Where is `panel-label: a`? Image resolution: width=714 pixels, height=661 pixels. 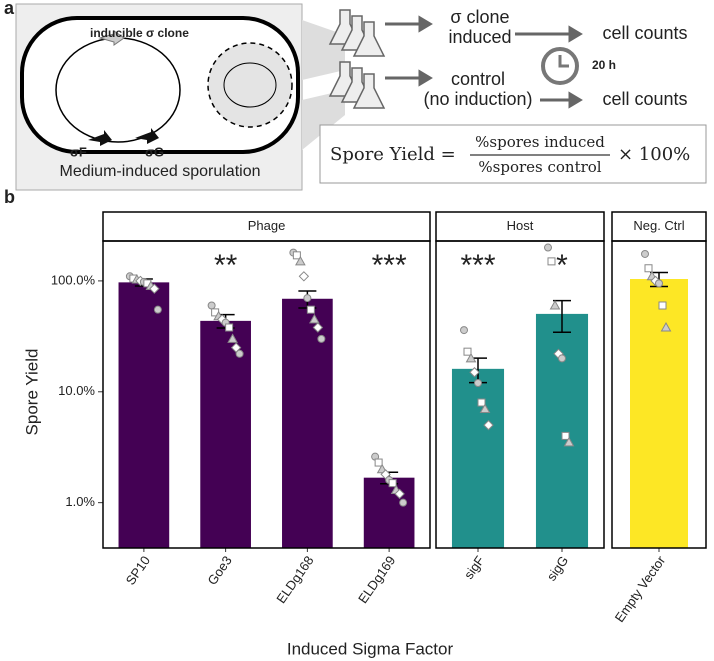
panel-label: a is located at coordinates (9, 9).